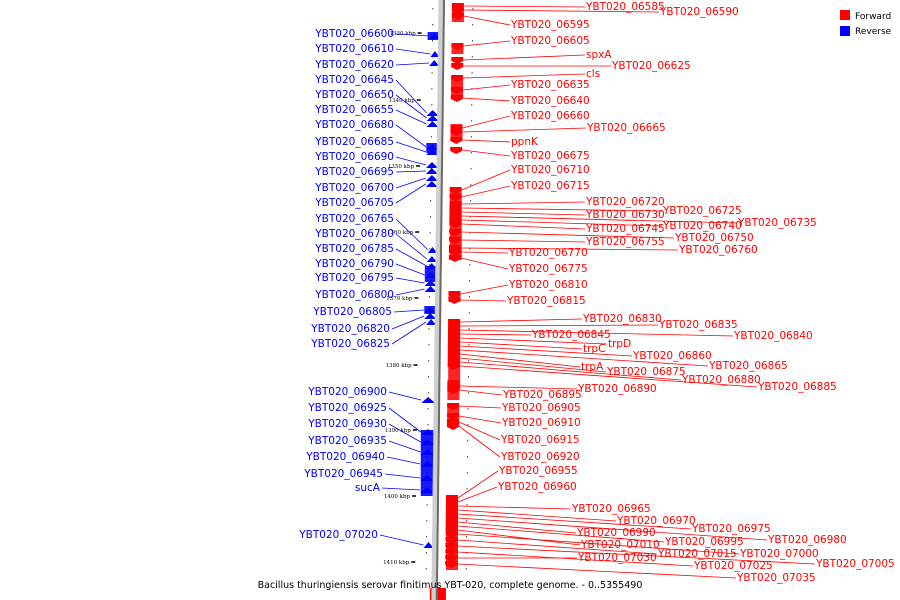 Image resolution: width=900 pixels, height=600 pixels. What do you see at coordinates (354, 219) in the screenshot?
I see `reverse-gene-label: YBT020_06765` at bounding box center [354, 219].